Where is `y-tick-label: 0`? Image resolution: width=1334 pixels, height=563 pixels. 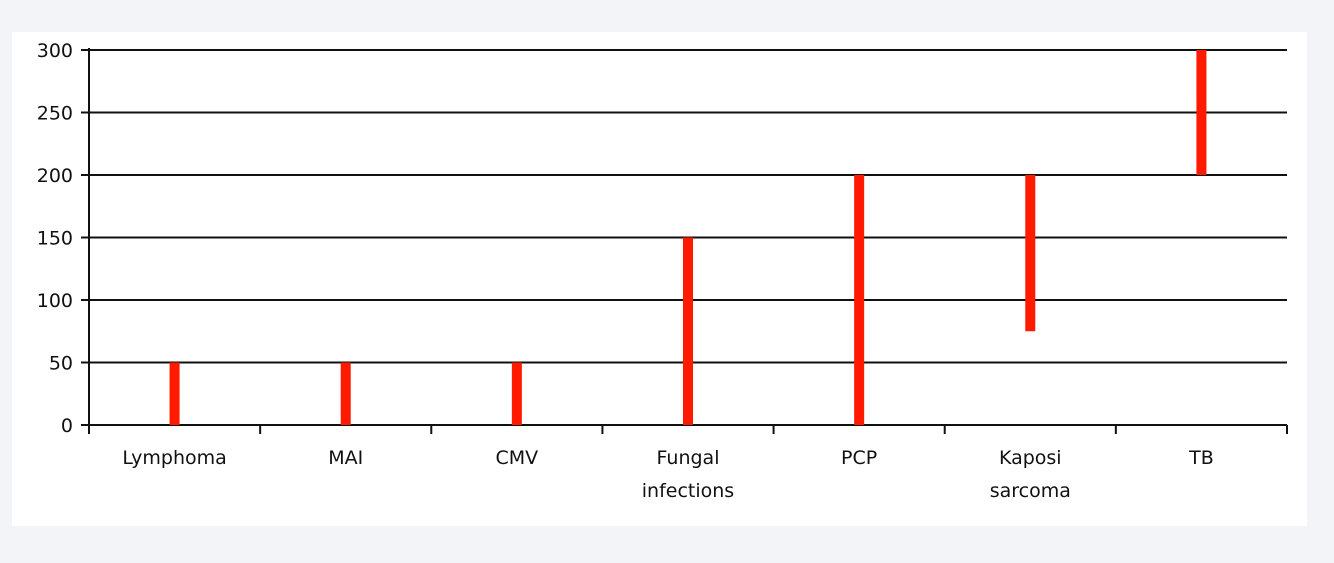 y-tick-label: 0 is located at coordinates (67, 426).